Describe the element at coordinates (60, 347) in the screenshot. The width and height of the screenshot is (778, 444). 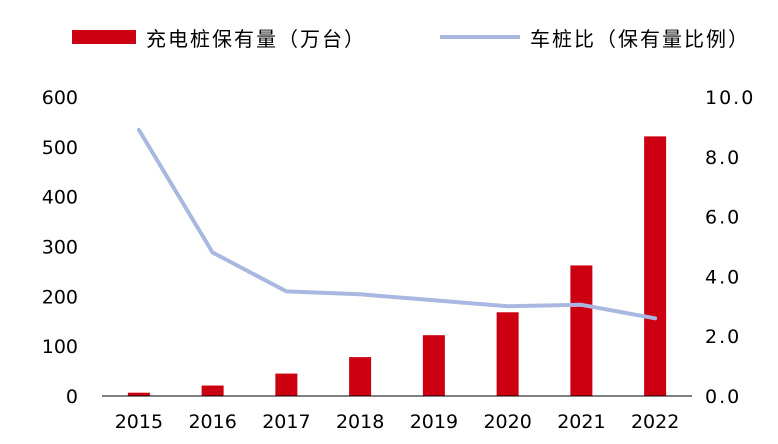
I see `left-axis-tick-label: 100` at that location.